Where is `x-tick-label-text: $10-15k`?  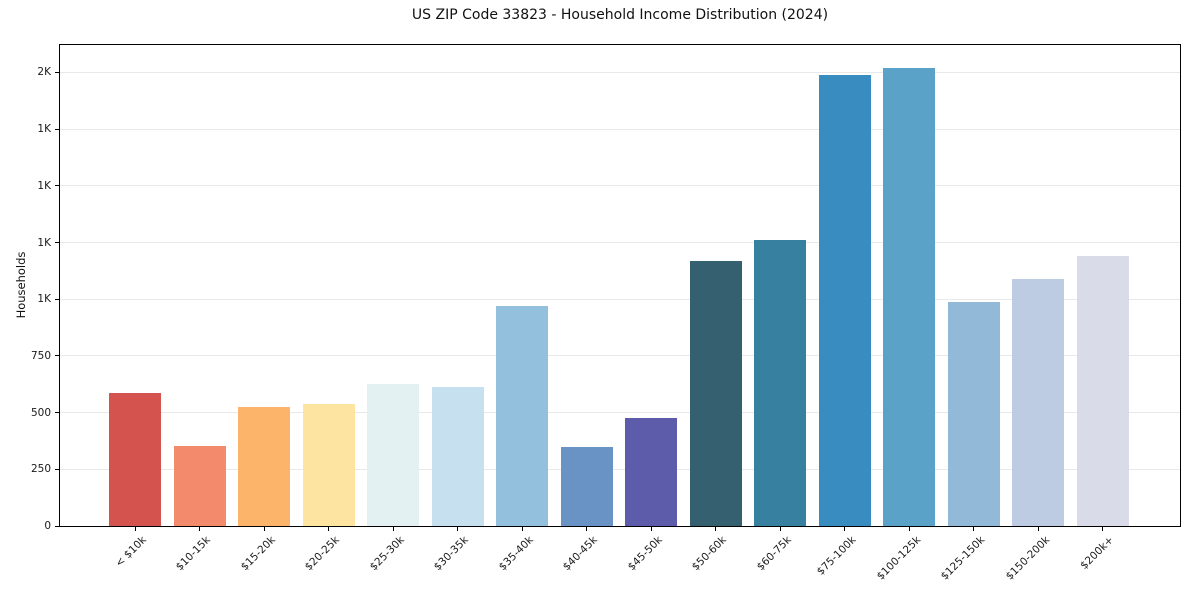
x-tick-label-text: $10-15k is located at coordinates (193, 554).